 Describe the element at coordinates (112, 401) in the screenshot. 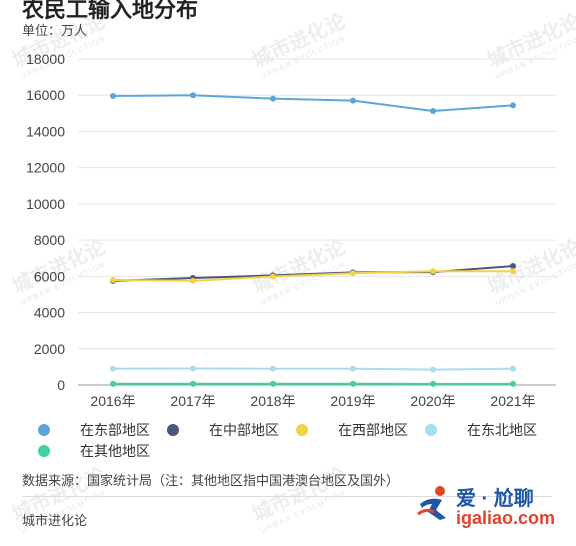

I see `x-tick-label: 2016年` at that location.